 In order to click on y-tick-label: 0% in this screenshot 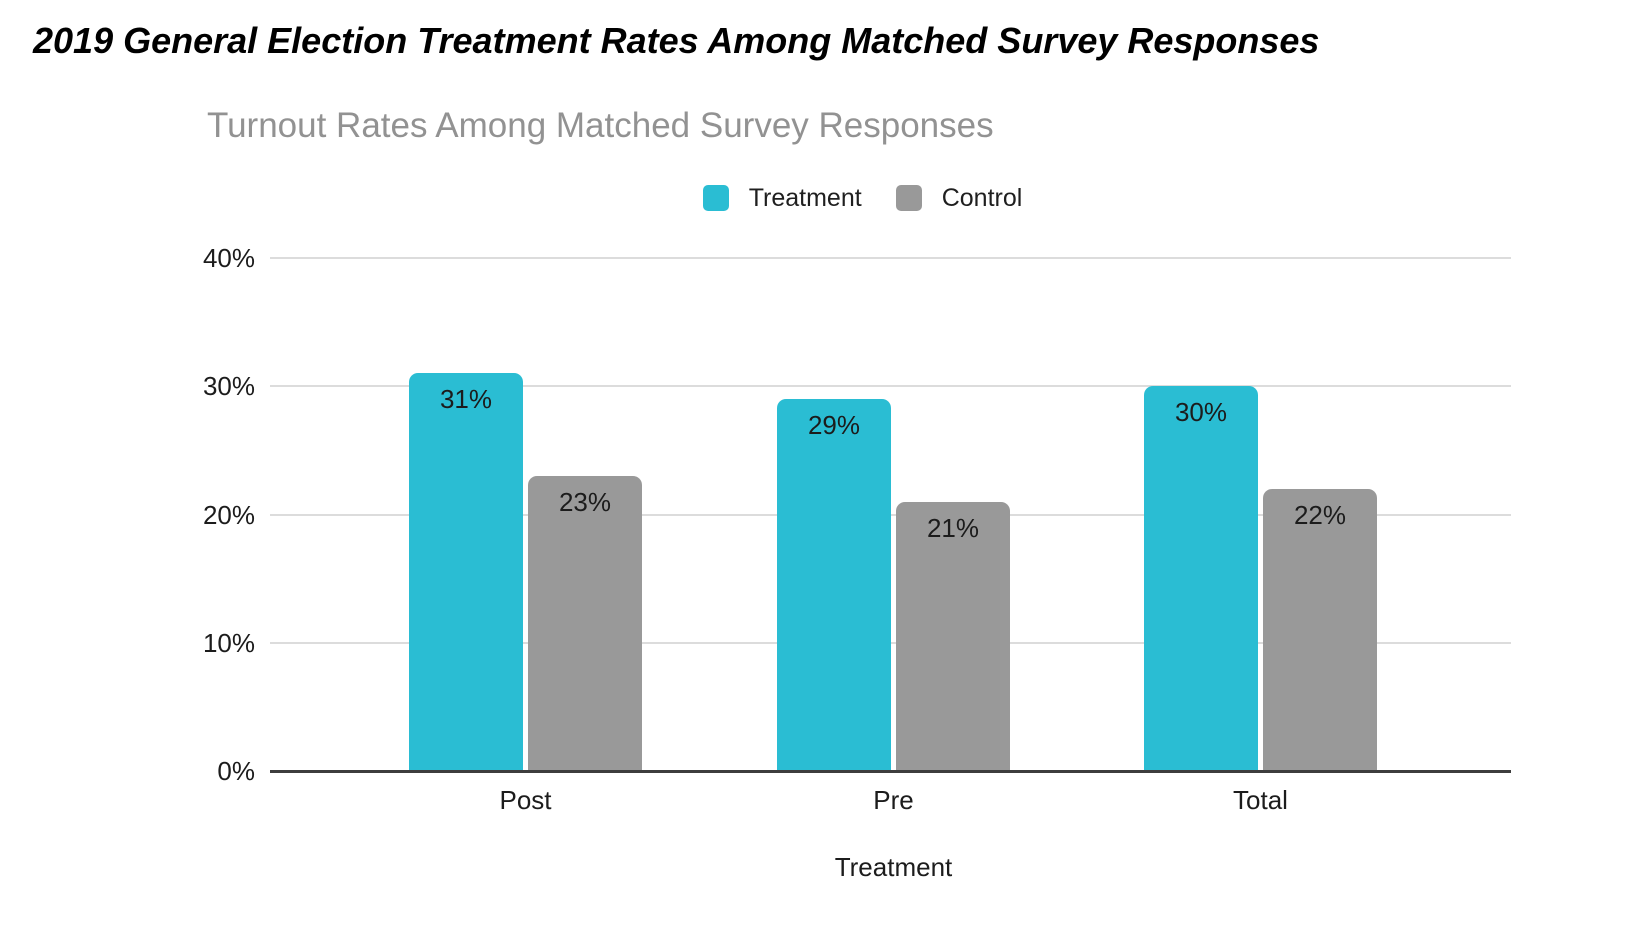, I will do `click(236, 771)`.